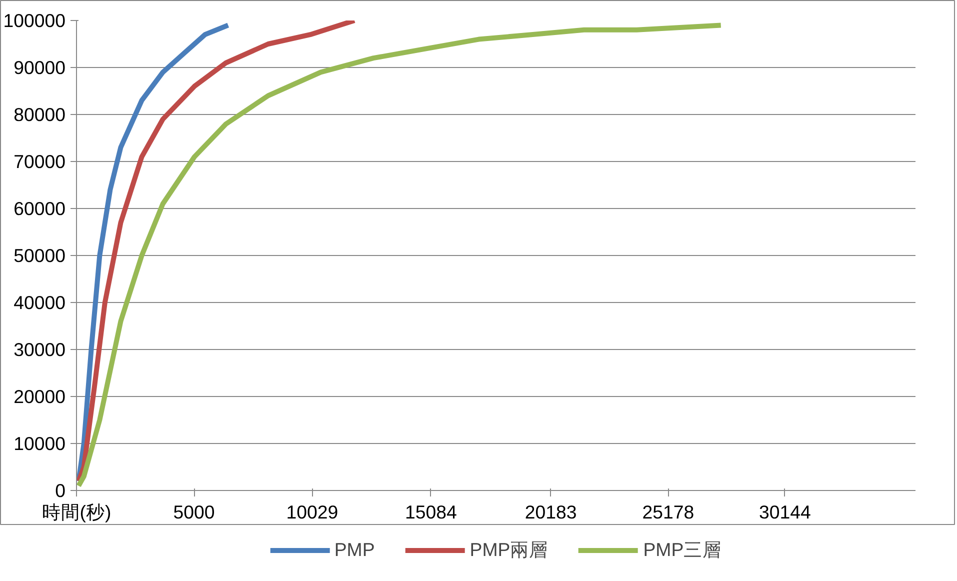 The width and height of the screenshot is (957, 581). Describe the element at coordinates (40, 443) in the screenshot. I see `y-tick-label: 10000` at that location.